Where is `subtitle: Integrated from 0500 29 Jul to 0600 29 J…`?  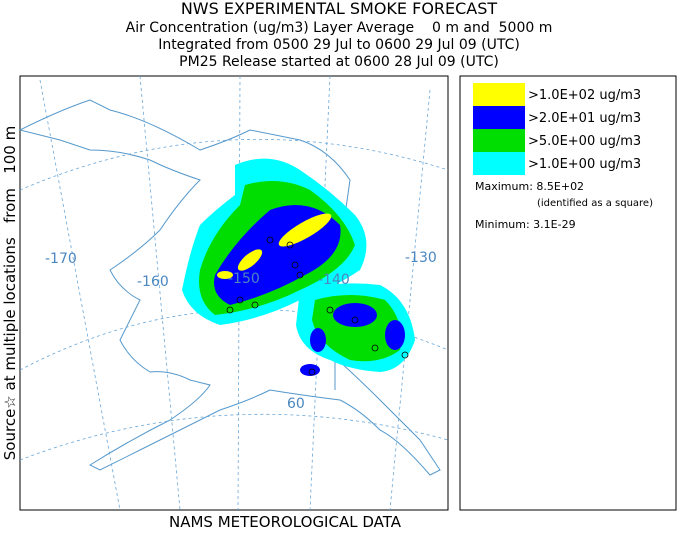
subtitle: Integrated from 0500 29 Jul to 0600 29 J… is located at coordinates (339, 45).